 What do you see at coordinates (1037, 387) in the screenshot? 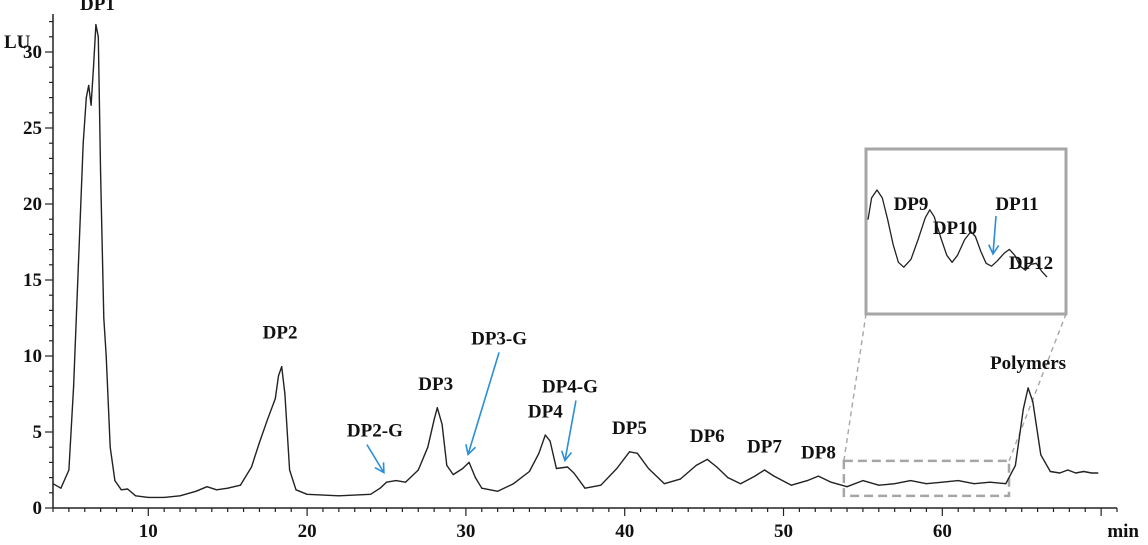
I see `zoom-connector-right` at bounding box center [1037, 387].